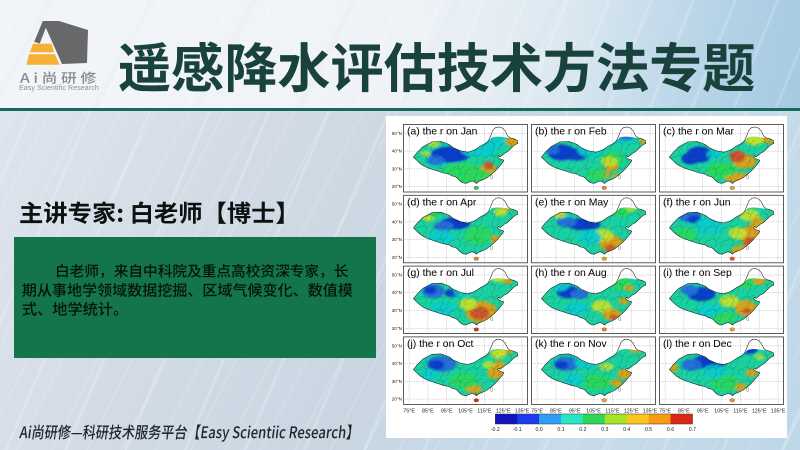 The height and width of the screenshot is (450, 800). I want to click on svg-text: (g) the r on Jul, so click(440, 273).